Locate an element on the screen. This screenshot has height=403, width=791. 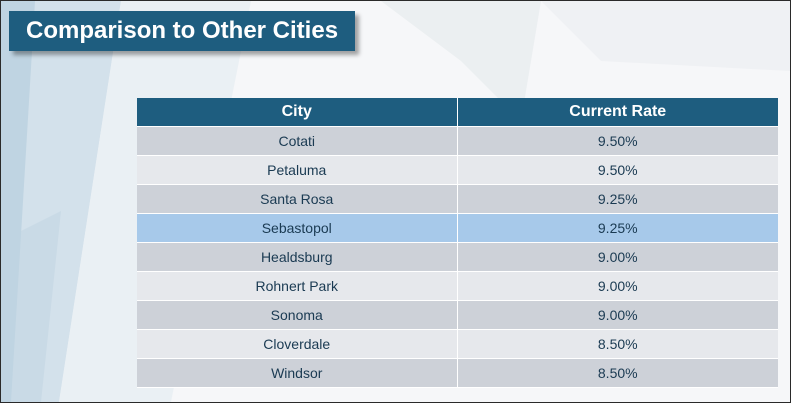
city-cell: Windsor is located at coordinates (297, 373).